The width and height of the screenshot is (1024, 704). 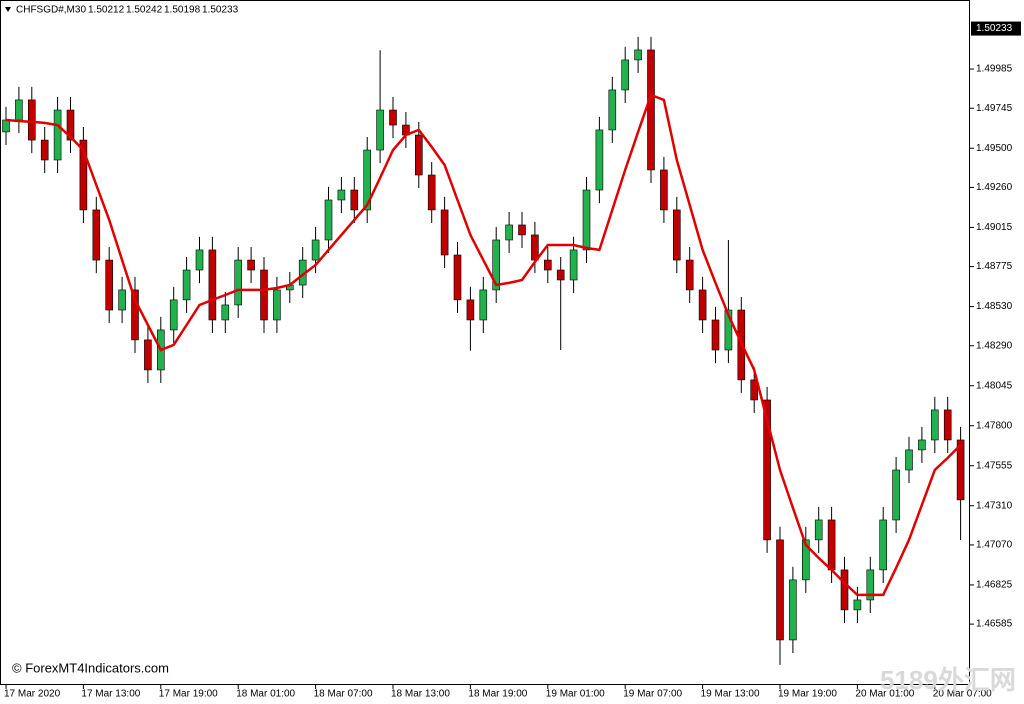 I want to click on x-tick-label: 18 Mar 13:00, so click(x=420, y=694).